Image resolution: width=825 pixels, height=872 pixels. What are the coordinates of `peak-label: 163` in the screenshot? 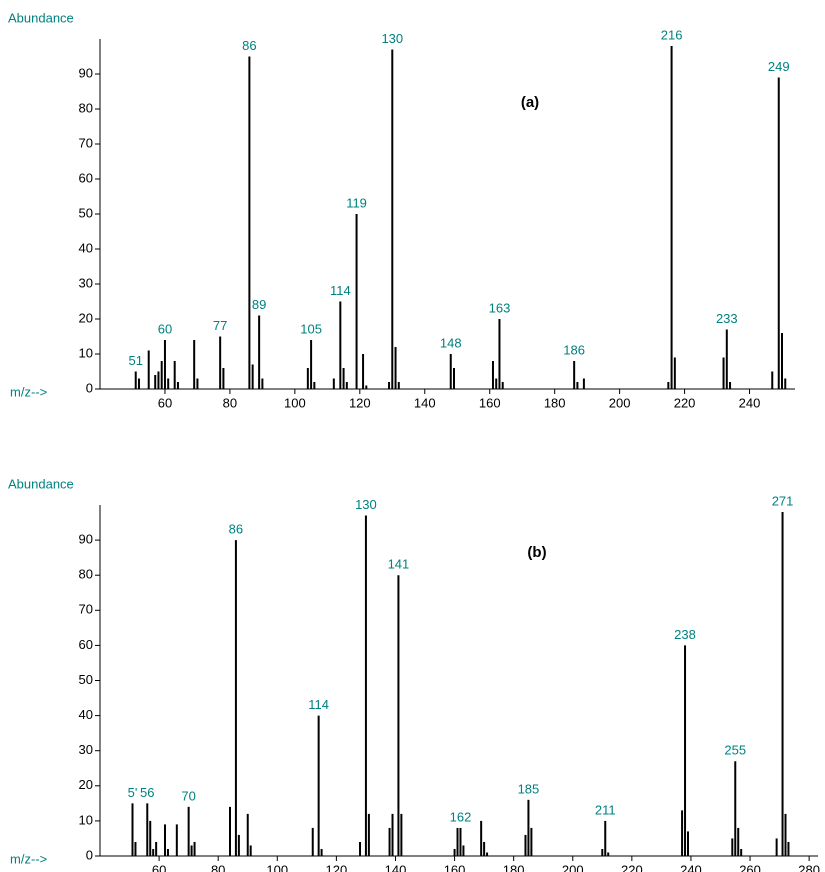 It's located at (500, 307).